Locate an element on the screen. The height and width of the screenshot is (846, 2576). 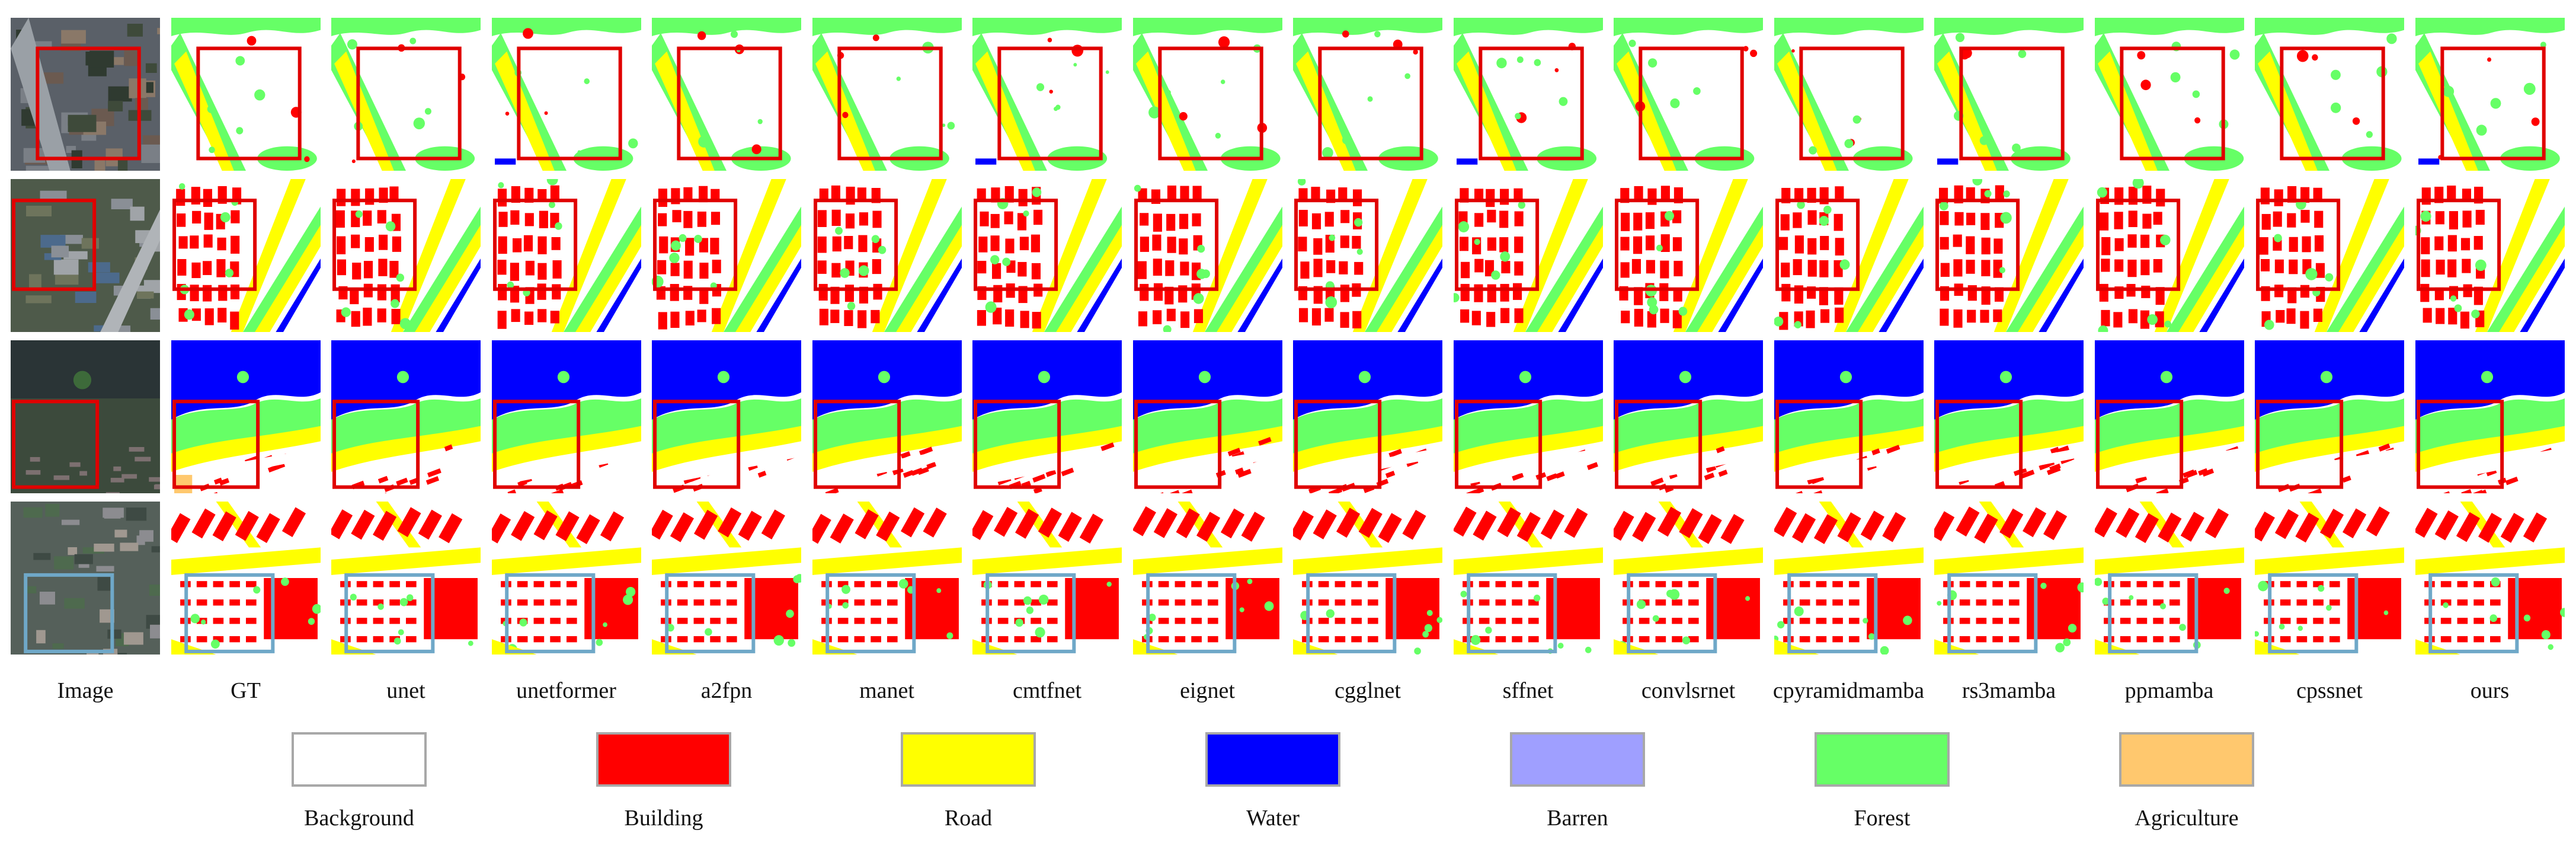
row-scene-3-Image-map is located at coordinates (85, 416).